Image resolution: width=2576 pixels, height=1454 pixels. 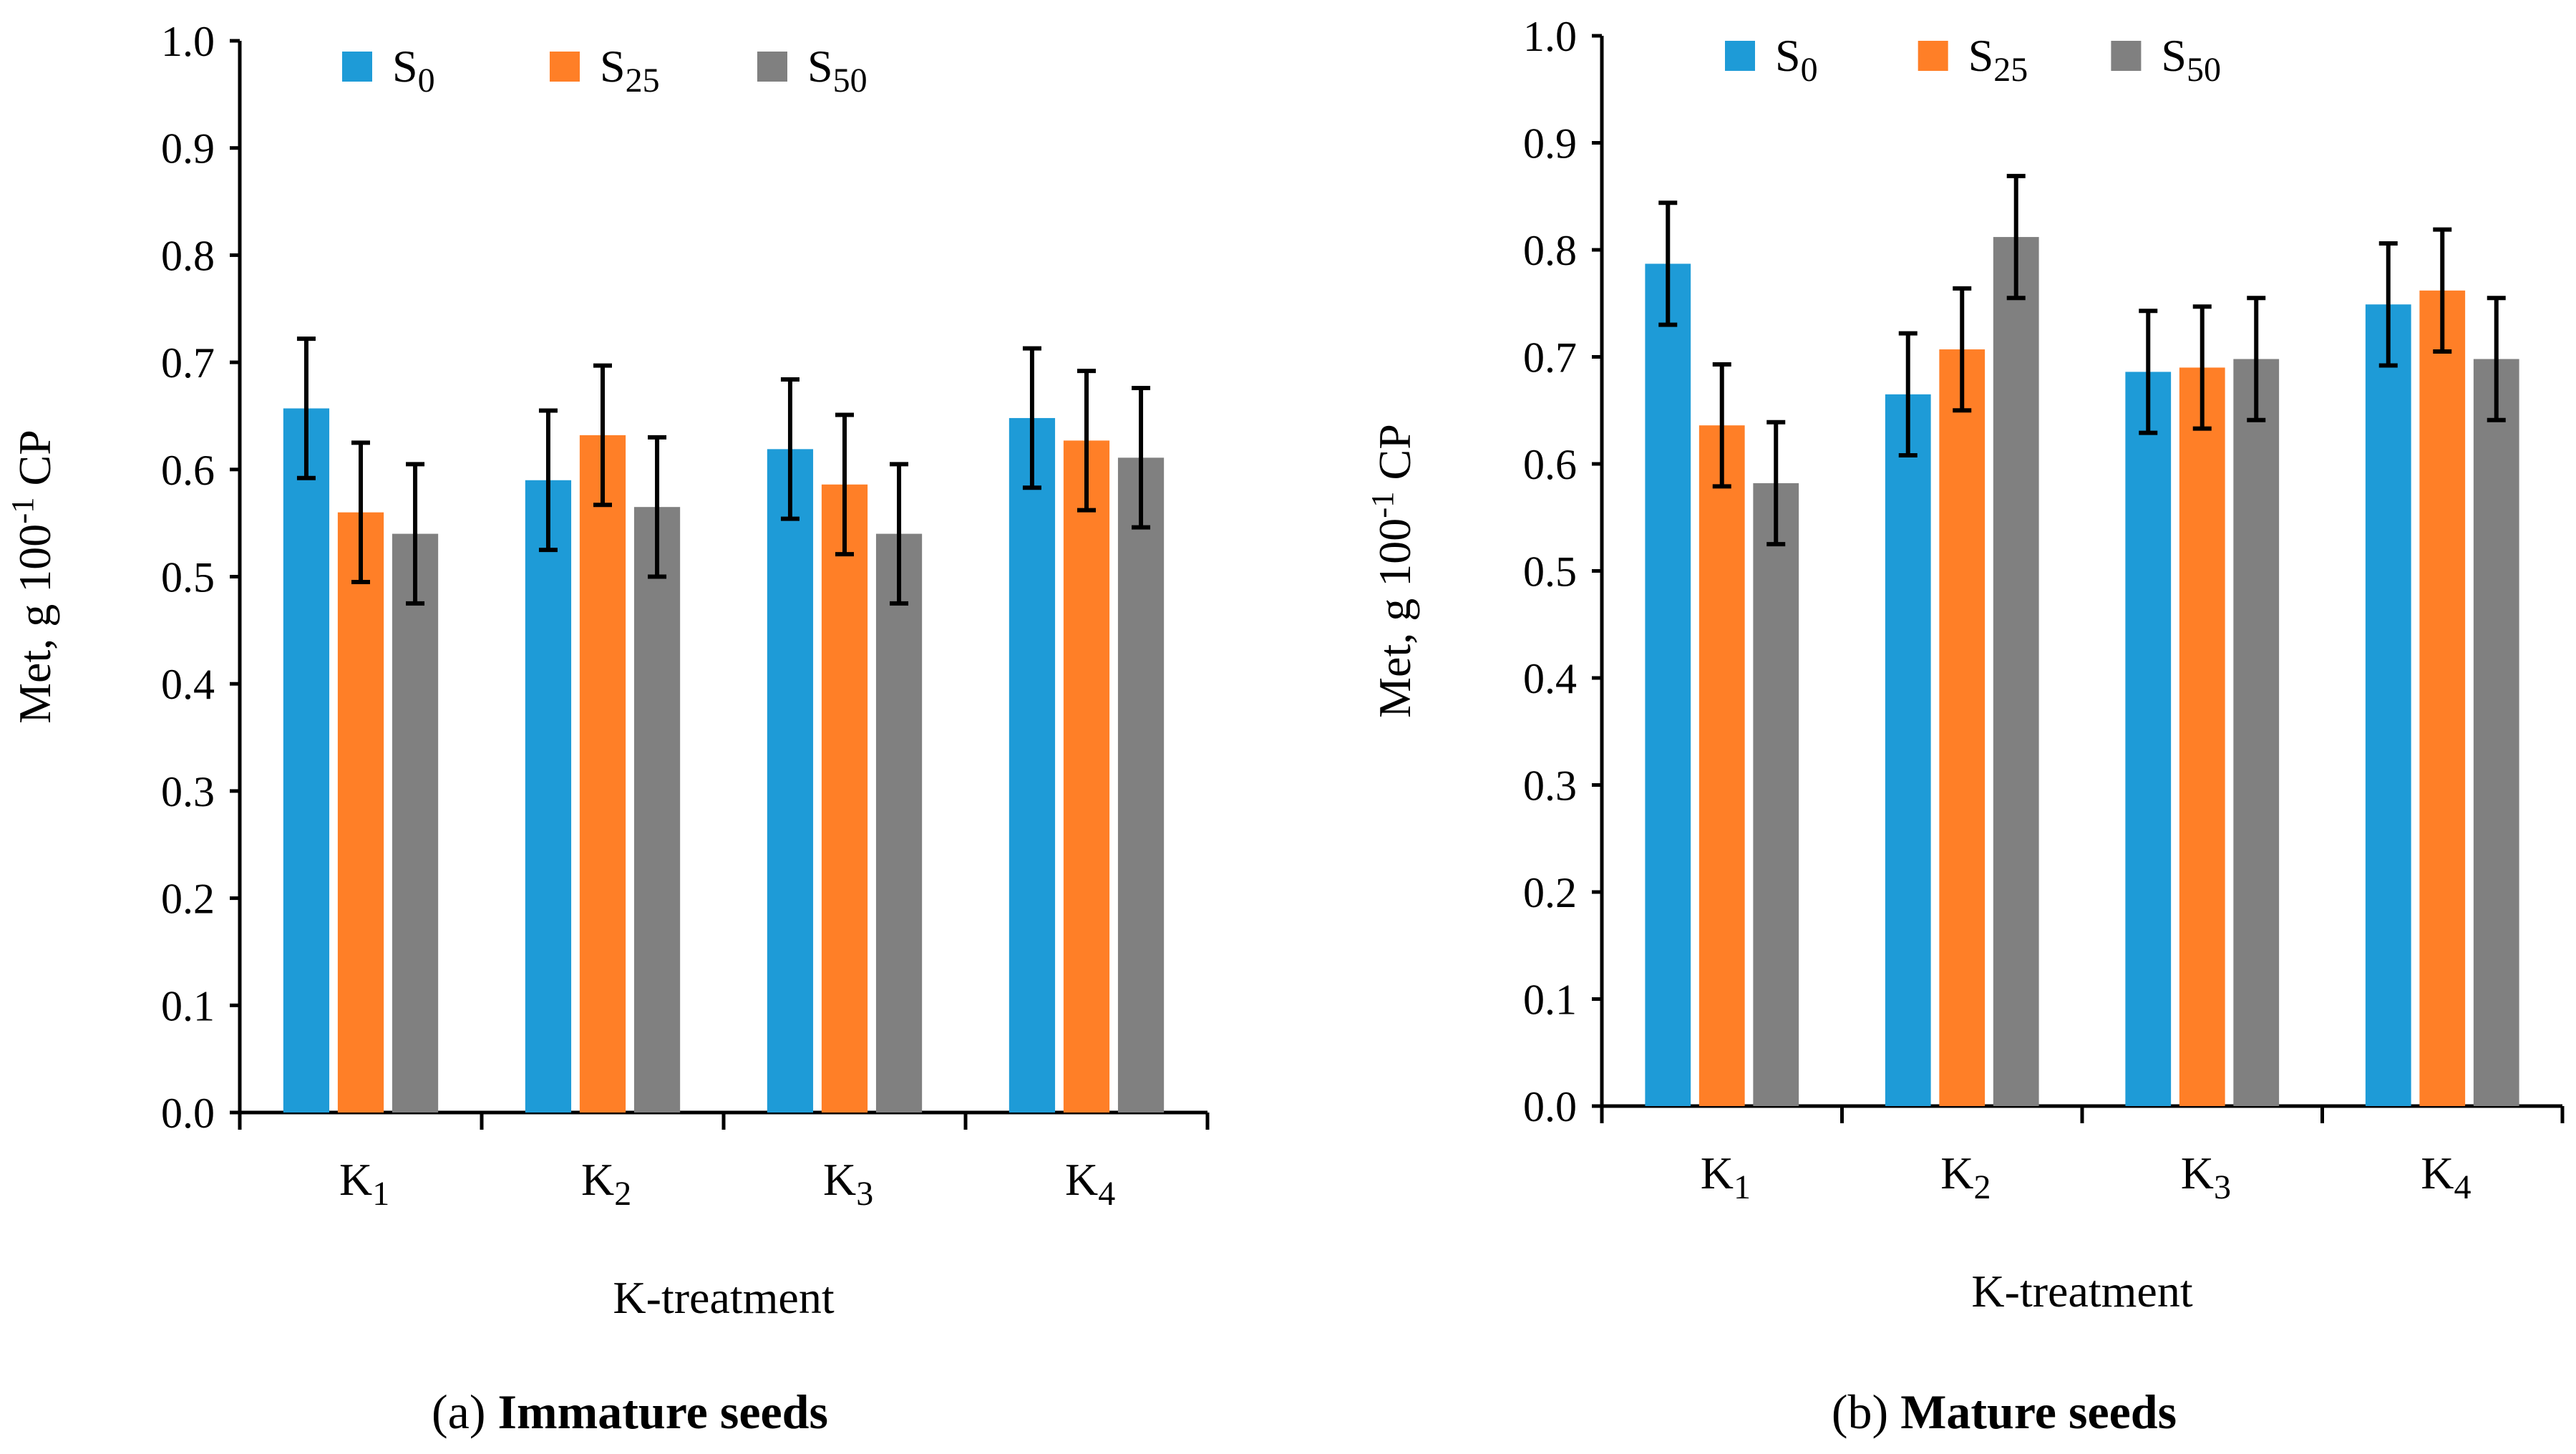 I want to click on legend-label-S0-subscript: 0, so click(x=426, y=81).